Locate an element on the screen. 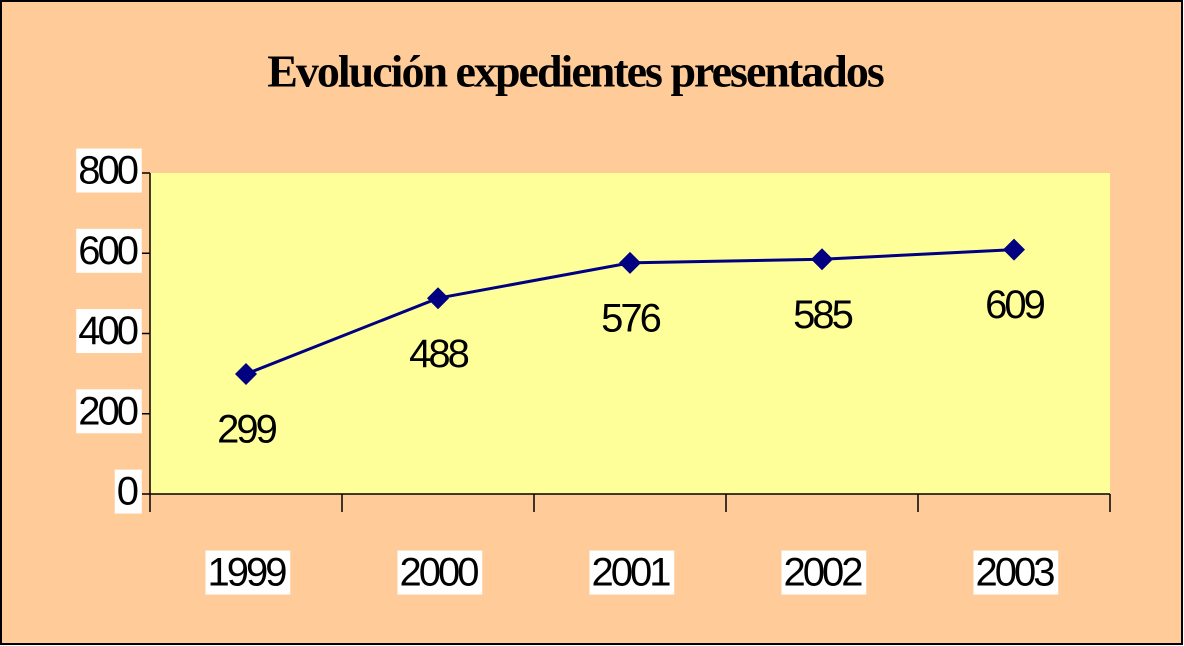 This screenshot has width=1184, height=646. x-tick-label: 2002 is located at coordinates (823, 573).